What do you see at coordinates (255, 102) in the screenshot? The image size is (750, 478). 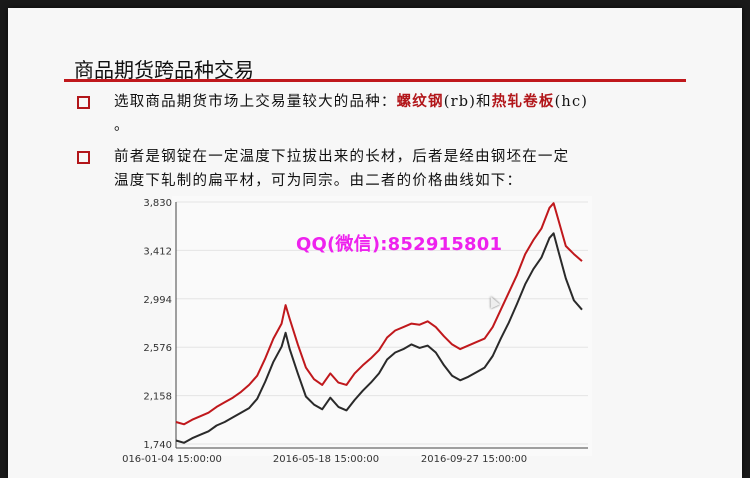 I see `bullet-1-prefix: 选取商品期货市场上交易量较大的品种：` at bounding box center [255, 102].